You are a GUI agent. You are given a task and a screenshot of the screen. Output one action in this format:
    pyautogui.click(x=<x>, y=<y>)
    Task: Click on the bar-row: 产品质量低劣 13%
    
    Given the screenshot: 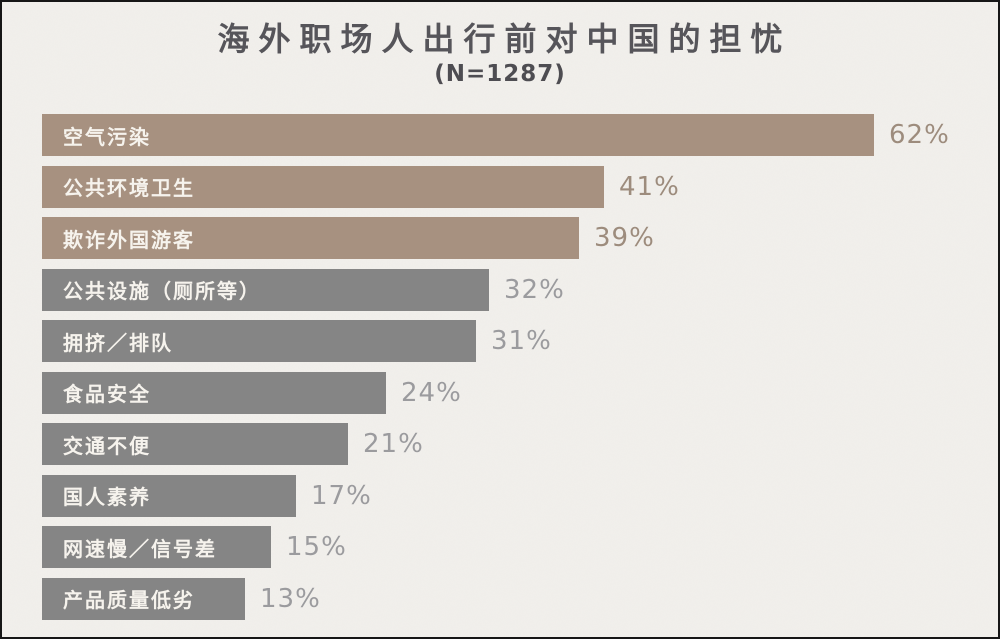 What is the action you would take?
    pyautogui.click(x=520, y=598)
    